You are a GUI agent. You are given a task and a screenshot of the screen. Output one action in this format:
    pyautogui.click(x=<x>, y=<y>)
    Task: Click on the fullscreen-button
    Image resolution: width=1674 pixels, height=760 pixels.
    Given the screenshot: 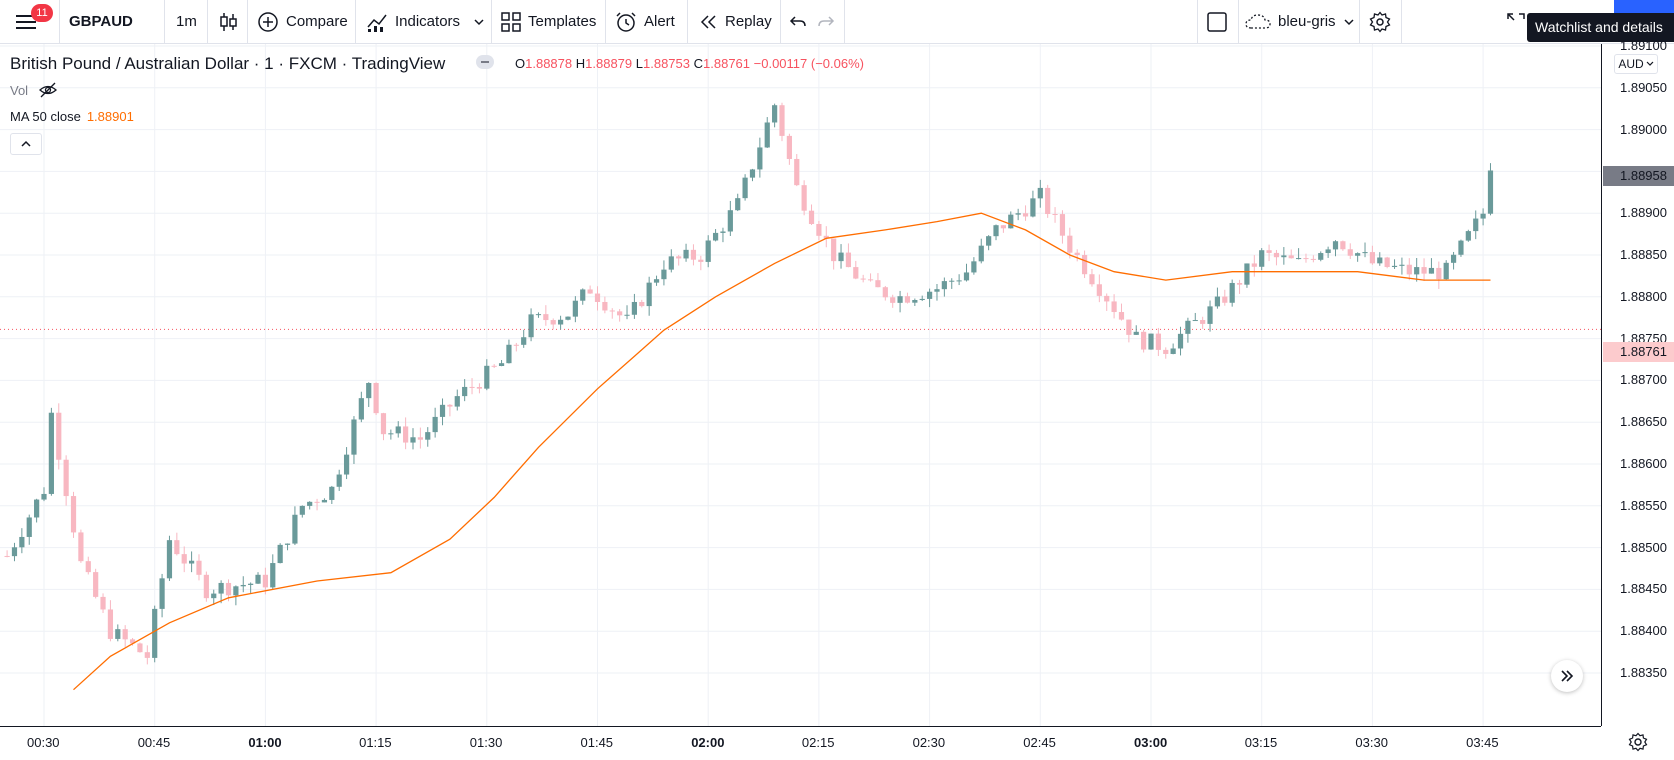 What is the action you would take?
    pyautogui.click(x=1516, y=21)
    